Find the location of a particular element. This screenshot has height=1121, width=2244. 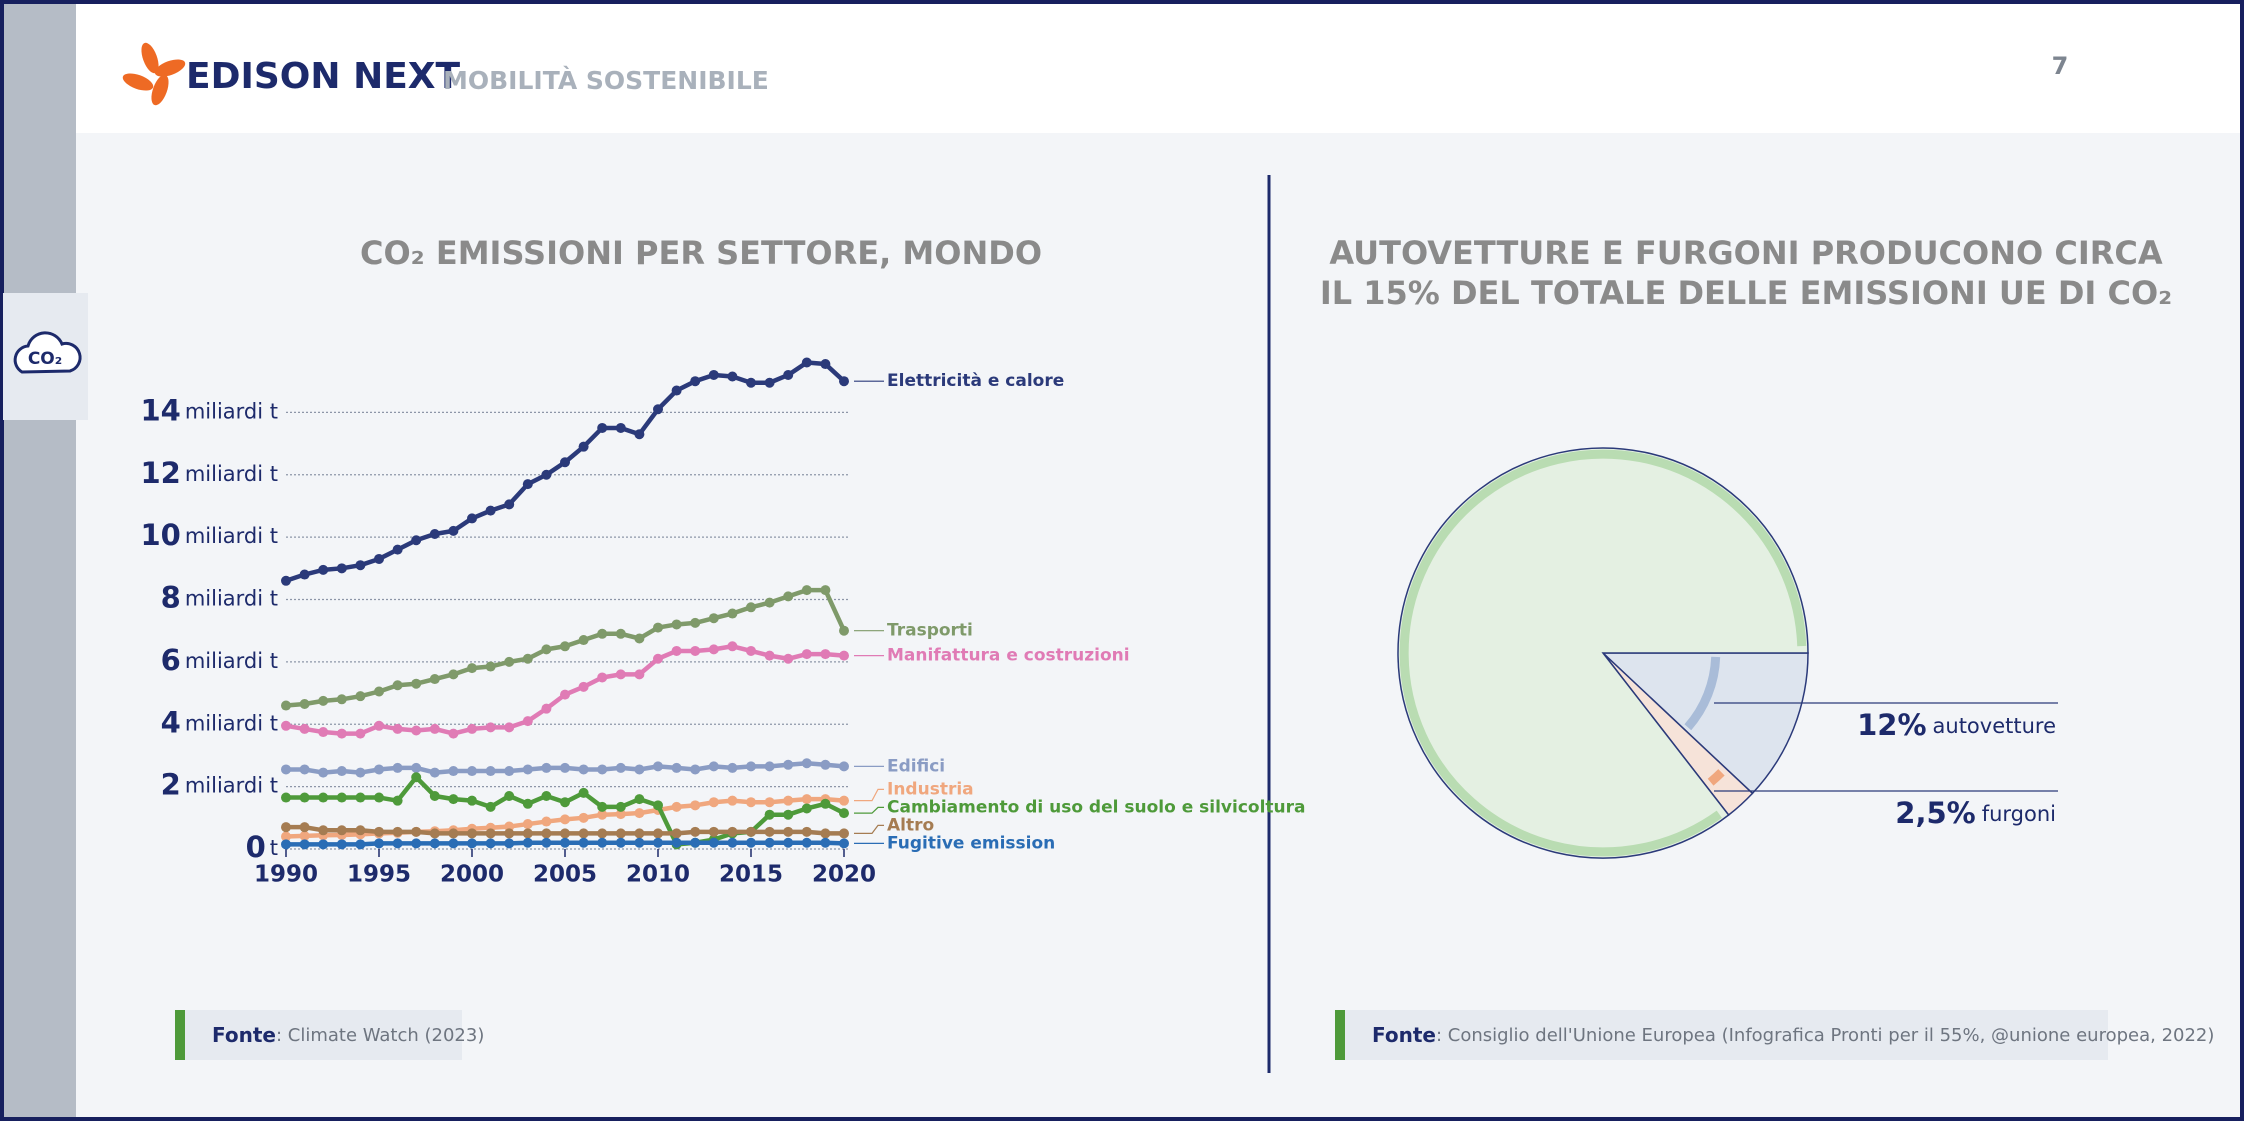

y-tick-label: 14 miliardi t is located at coordinates (209, 410).